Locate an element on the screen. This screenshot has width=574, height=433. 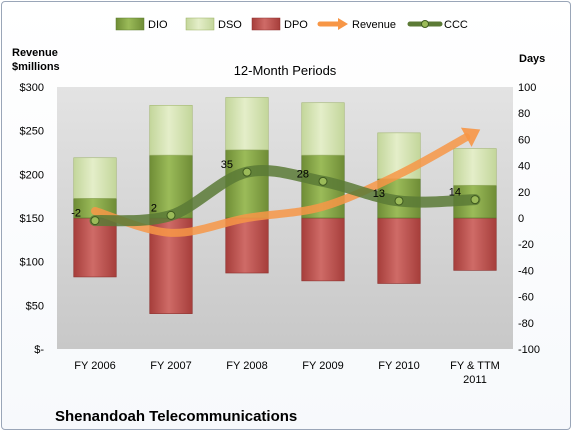
x-tick-label: 2011 is located at coordinates (475, 380).